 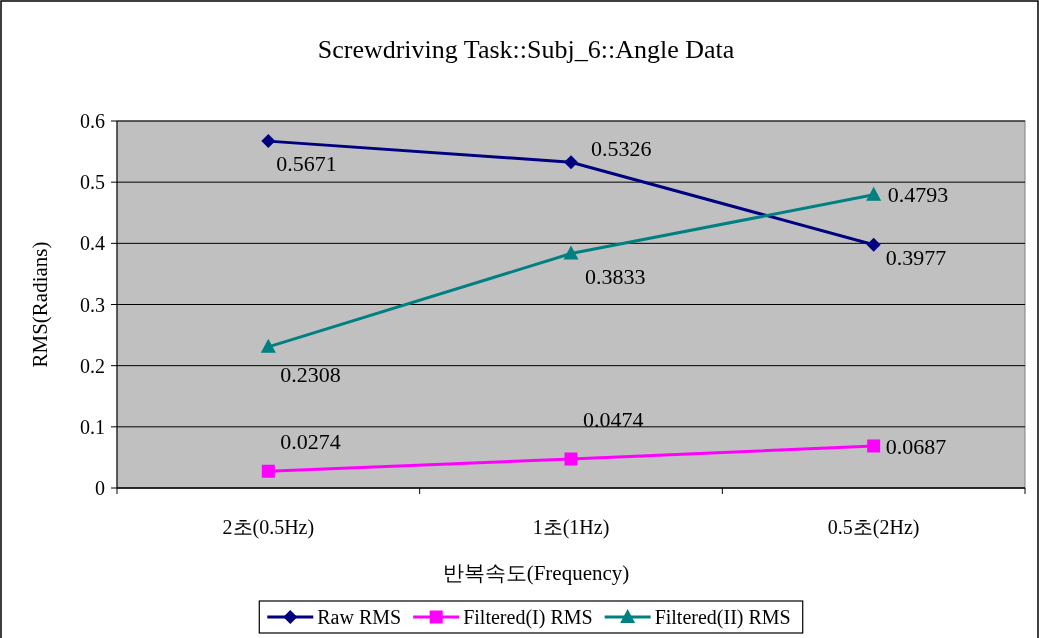 What do you see at coordinates (873, 527) in the screenshot?
I see `x-tick-label: 0.5초(2Hz)` at bounding box center [873, 527].